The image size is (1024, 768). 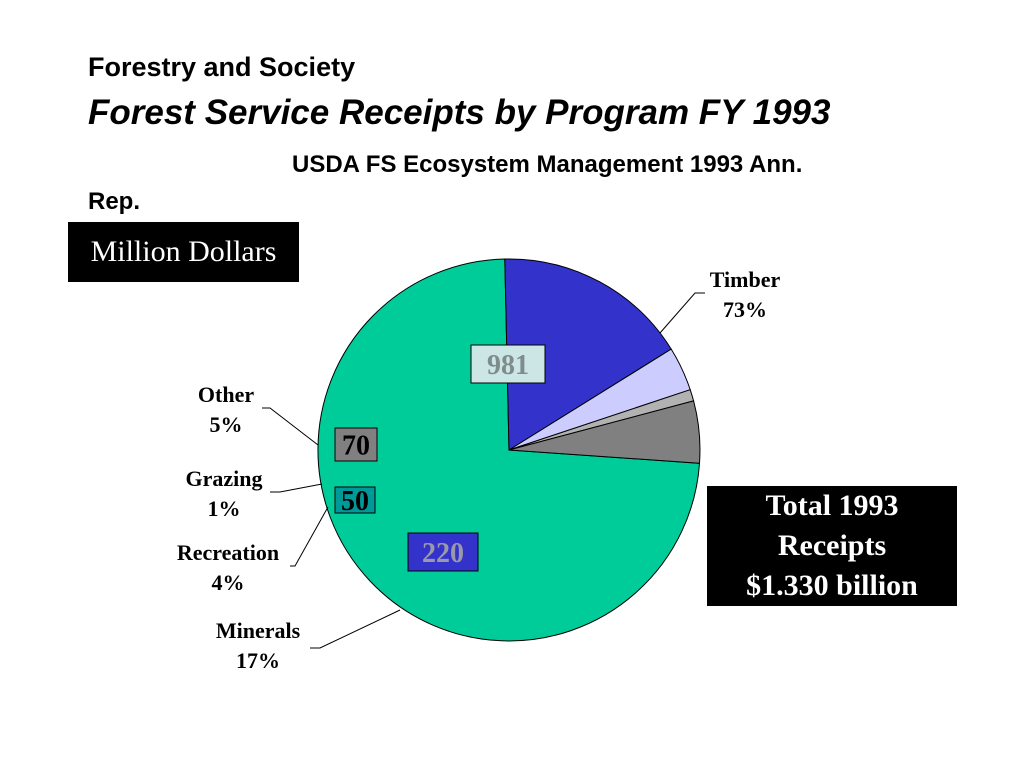 I want to click on value-box-recreation, so click(x=355, y=500).